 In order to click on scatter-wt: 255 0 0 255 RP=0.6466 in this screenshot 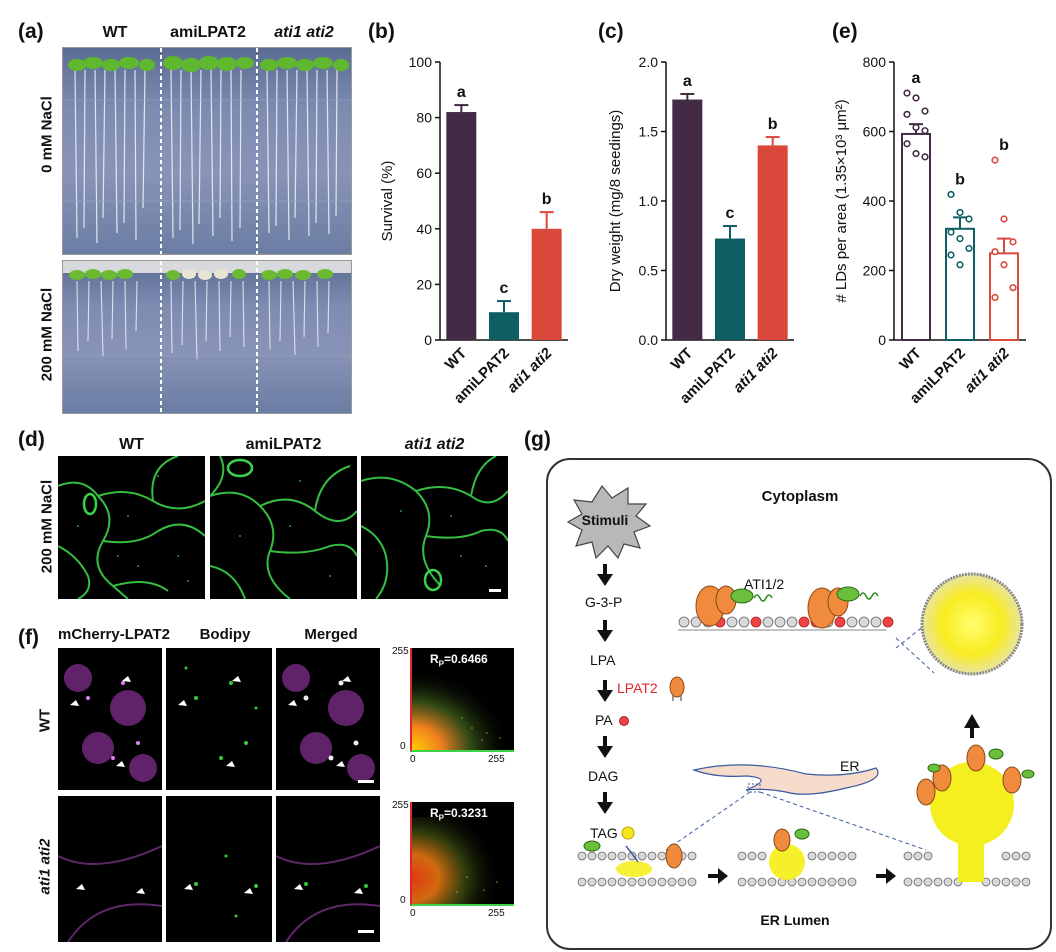, I will do `click(454, 709)`.